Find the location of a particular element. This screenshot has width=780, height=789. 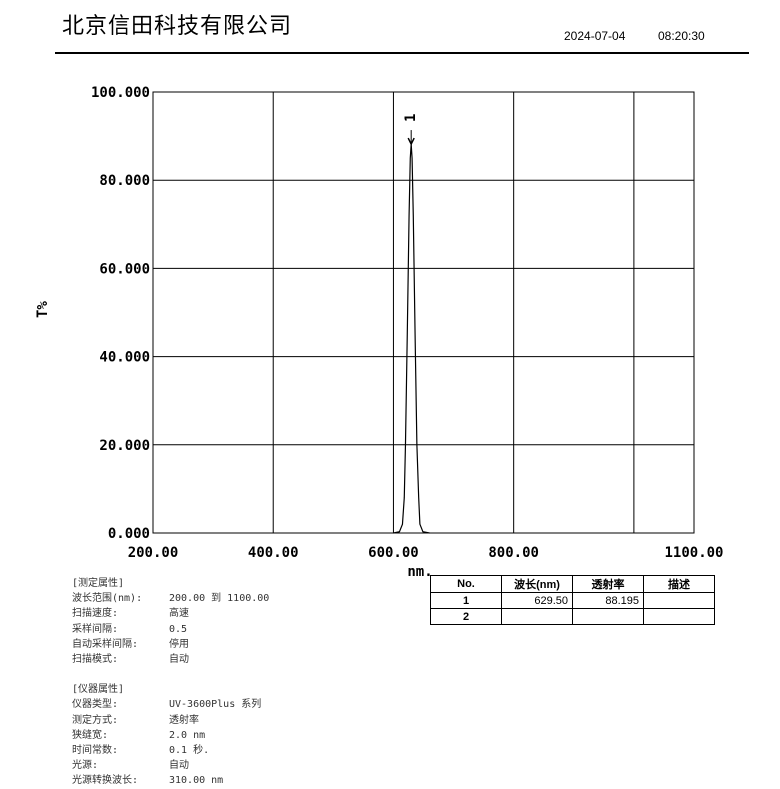

property-key: 自动采样间隔: is located at coordinates (105, 644).